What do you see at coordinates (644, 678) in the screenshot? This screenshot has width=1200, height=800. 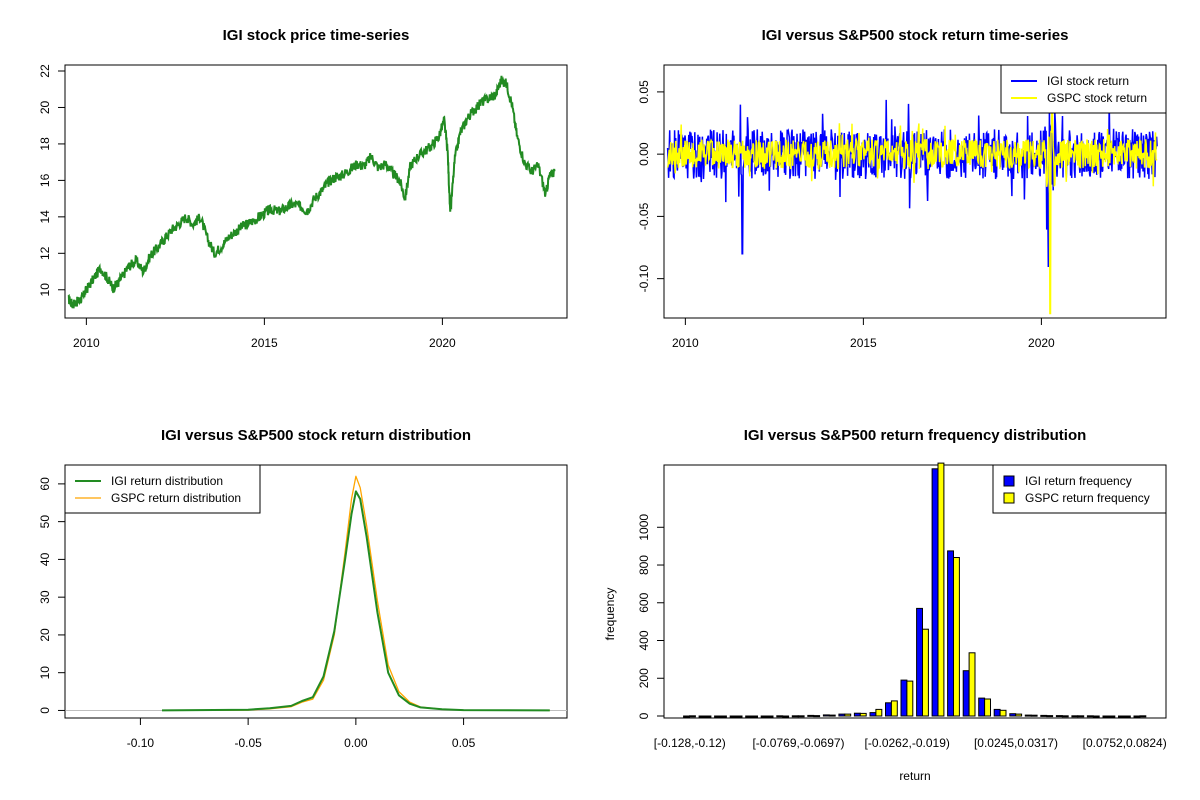 I see `y-tick-label: 200` at bounding box center [644, 678].